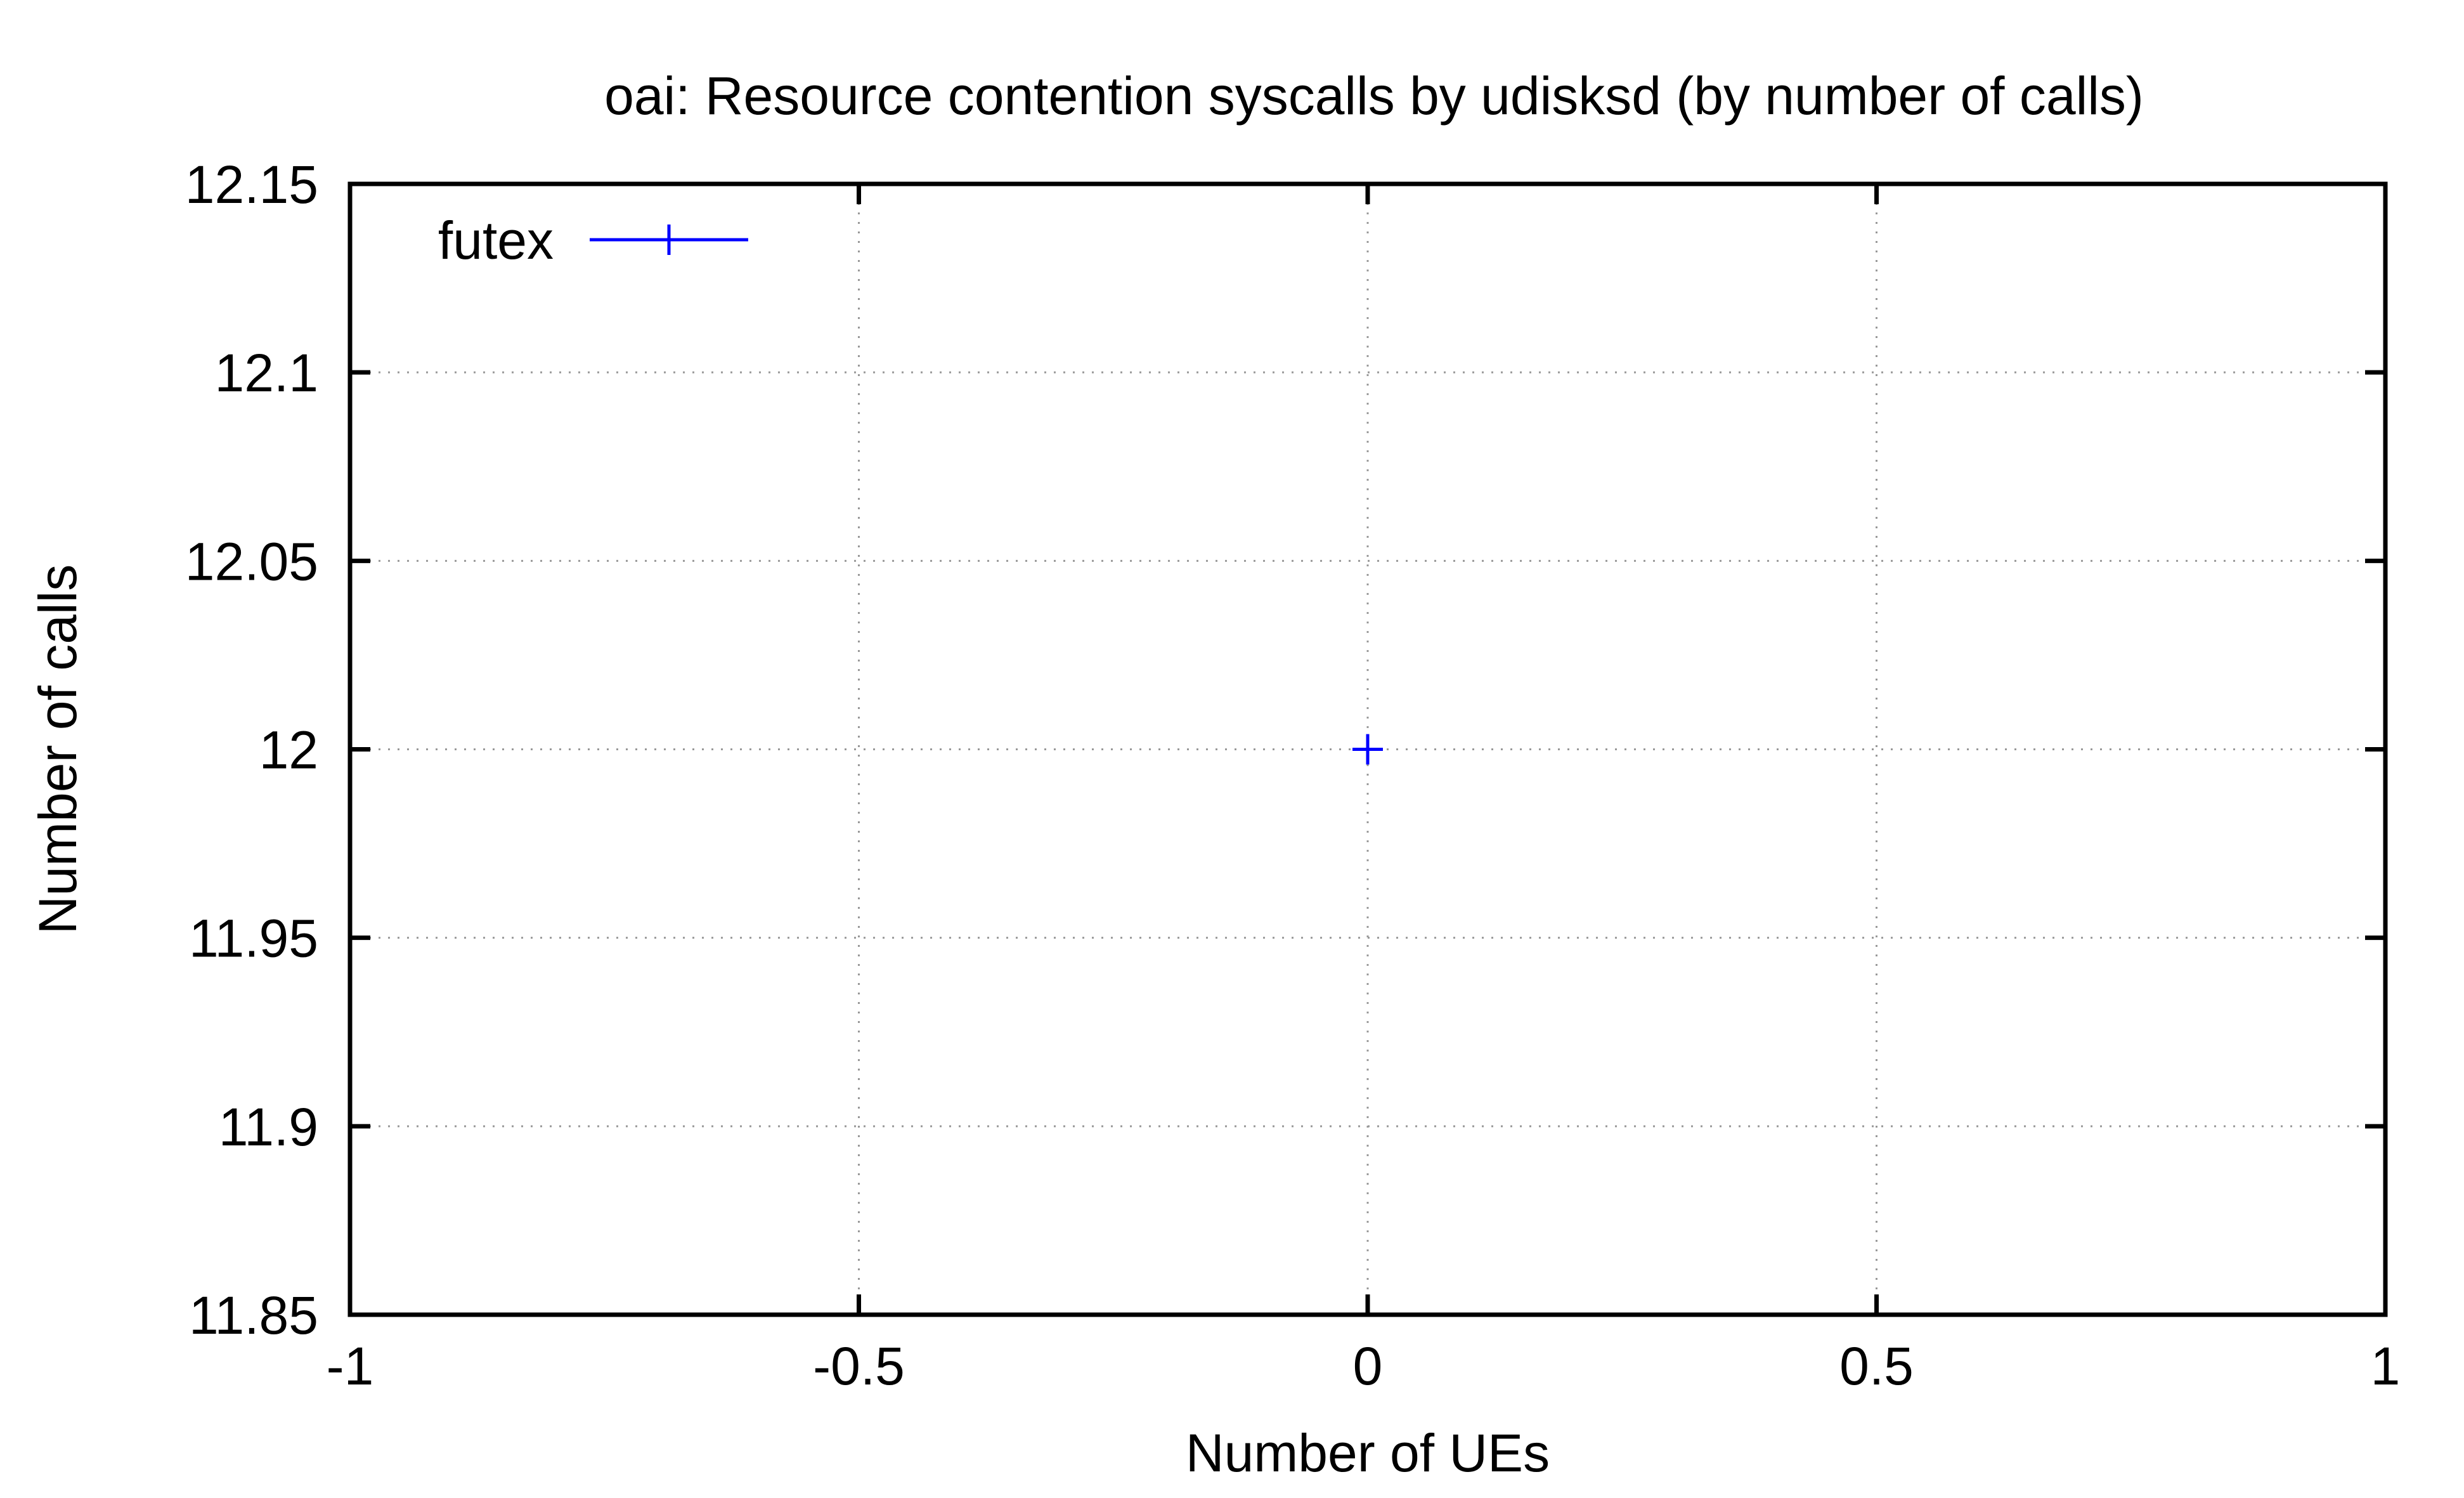  What do you see at coordinates (593, 241) in the screenshot?
I see `legend: futex` at bounding box center [593, 241].